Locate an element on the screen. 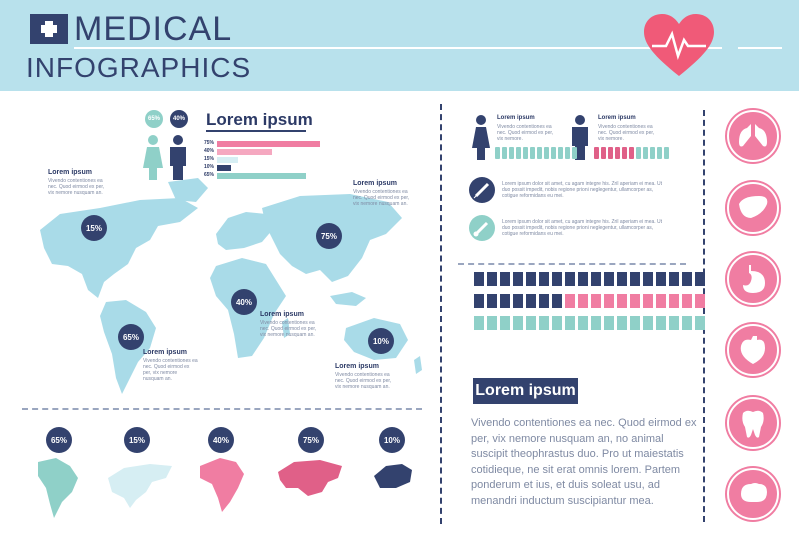  organ-circle-stomach is located at coordinates (753, 279).